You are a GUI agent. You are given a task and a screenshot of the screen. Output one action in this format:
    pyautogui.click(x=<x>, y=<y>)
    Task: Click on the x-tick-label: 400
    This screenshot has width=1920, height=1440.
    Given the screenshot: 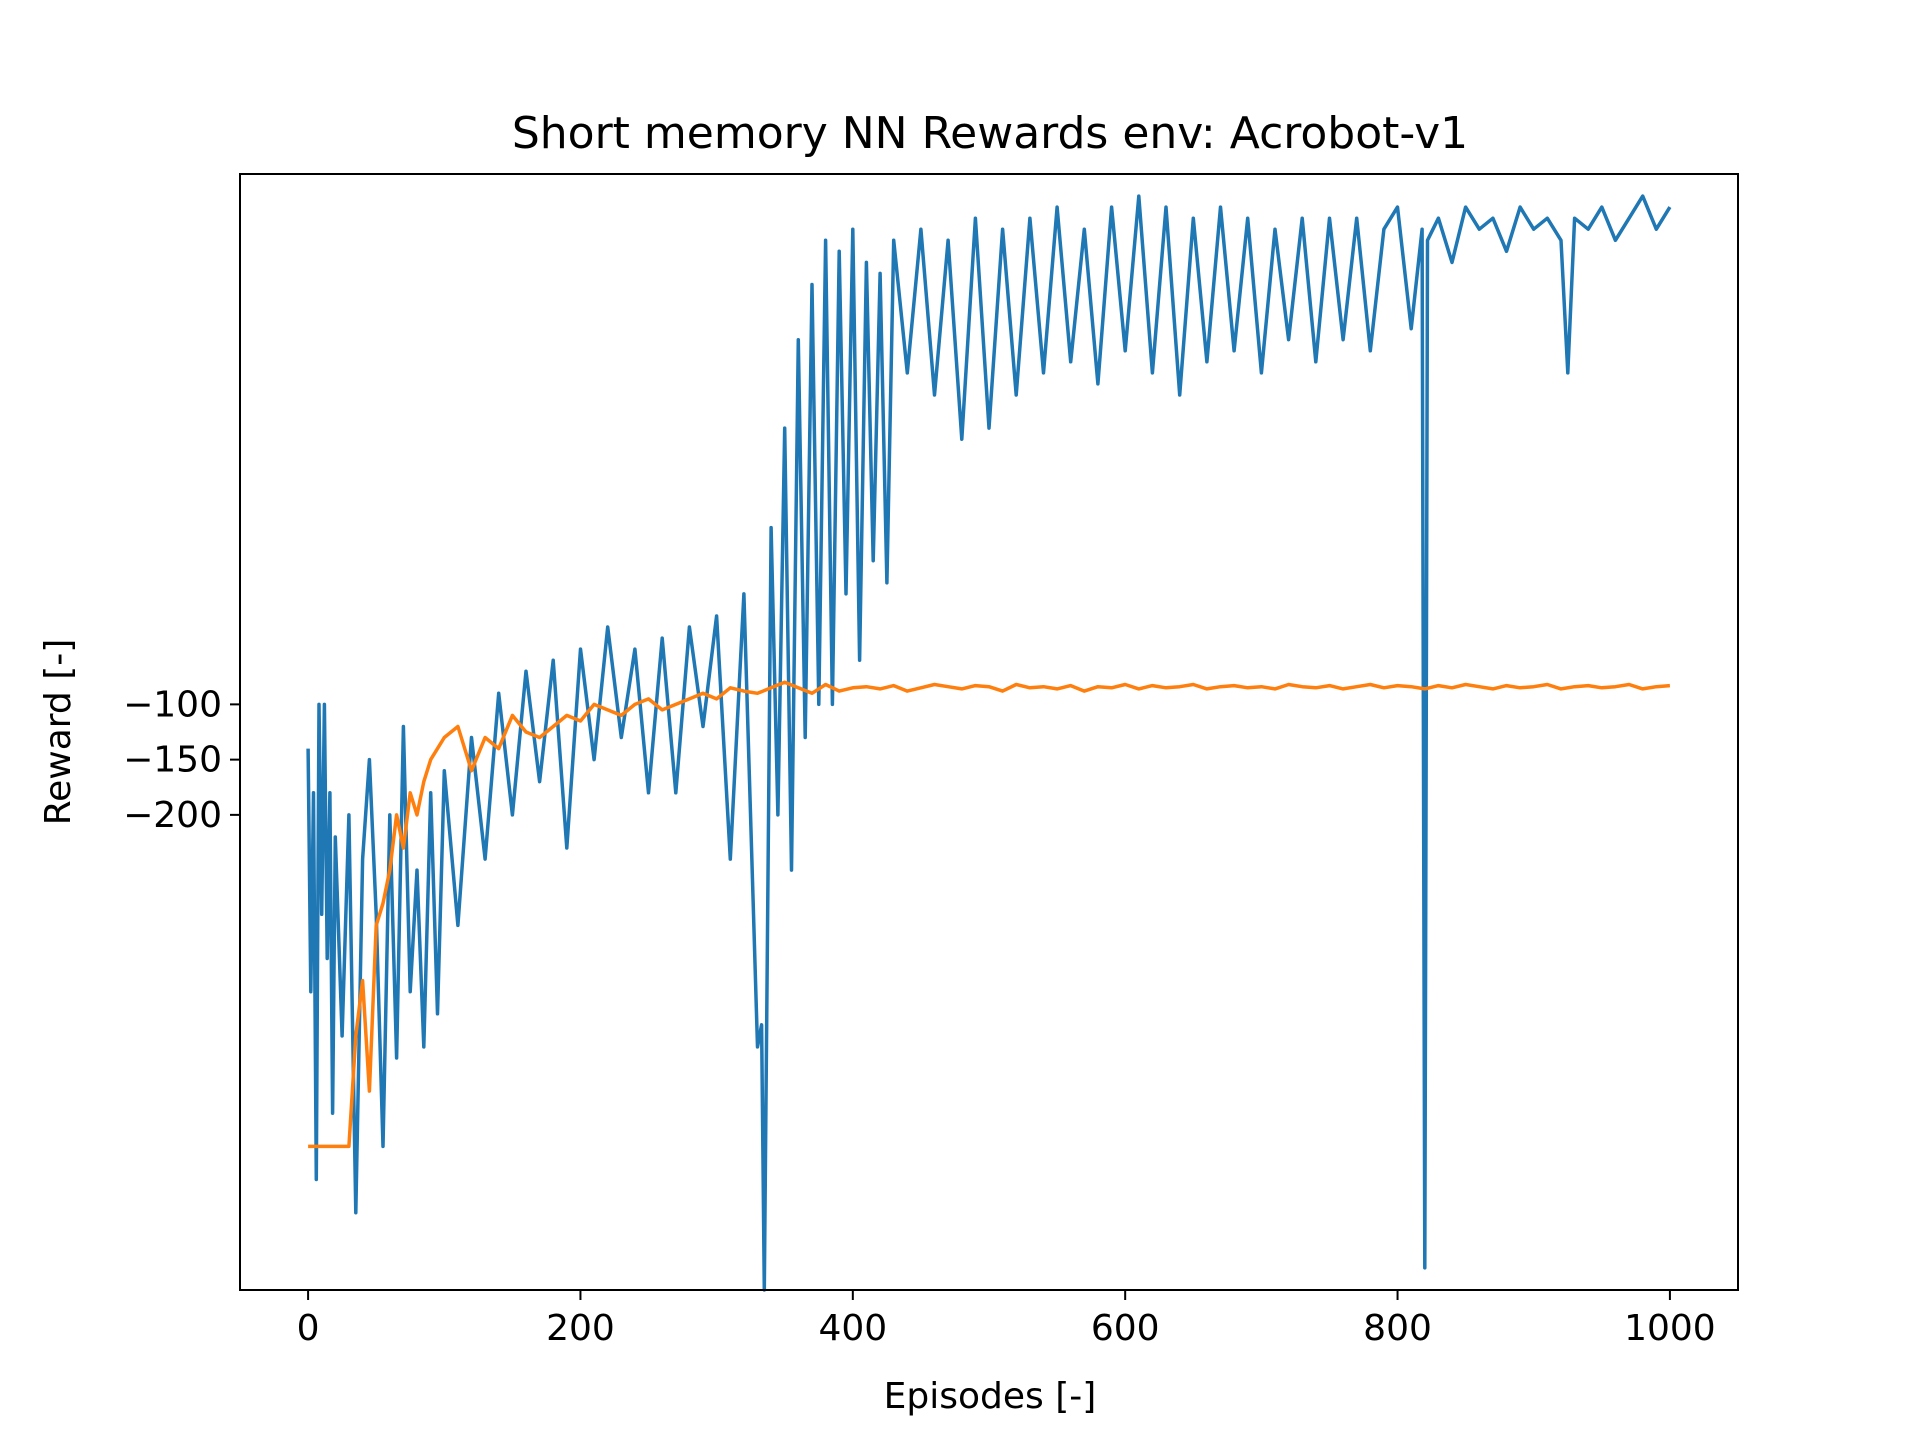 What is the action you would take?
    pyautogui.click(x=852, y=1328)
    